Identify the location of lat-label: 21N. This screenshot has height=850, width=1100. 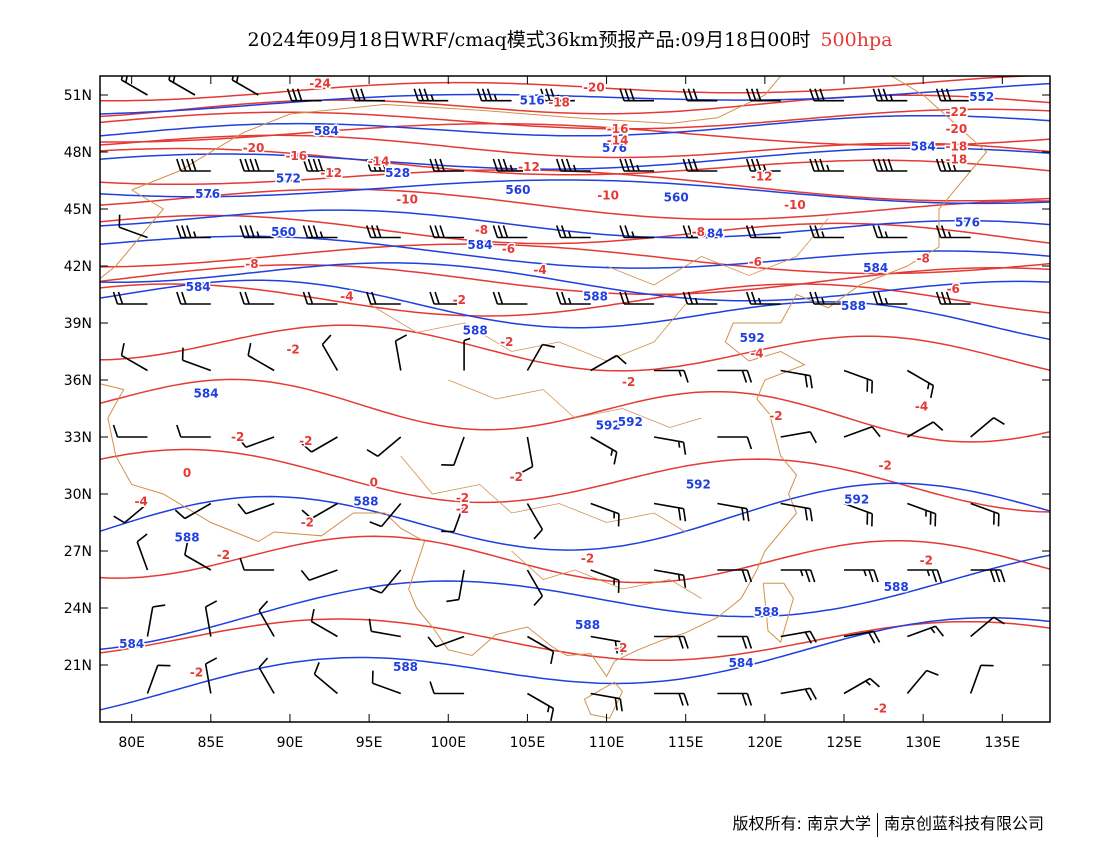
(78, 666).